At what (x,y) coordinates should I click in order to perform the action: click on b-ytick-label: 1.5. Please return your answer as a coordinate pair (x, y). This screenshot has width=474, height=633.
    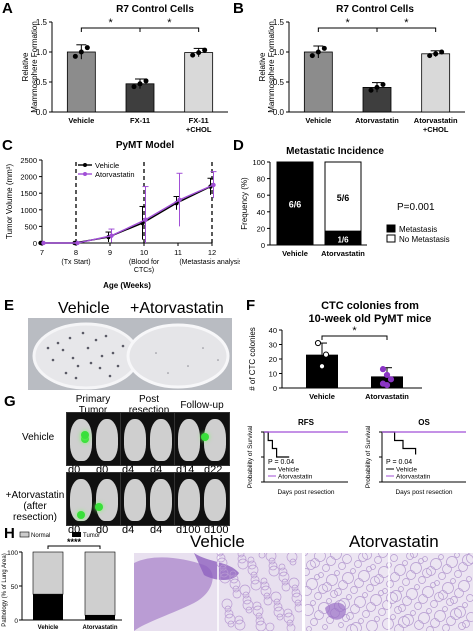
    Looking at the image, I should click on (279, 22).